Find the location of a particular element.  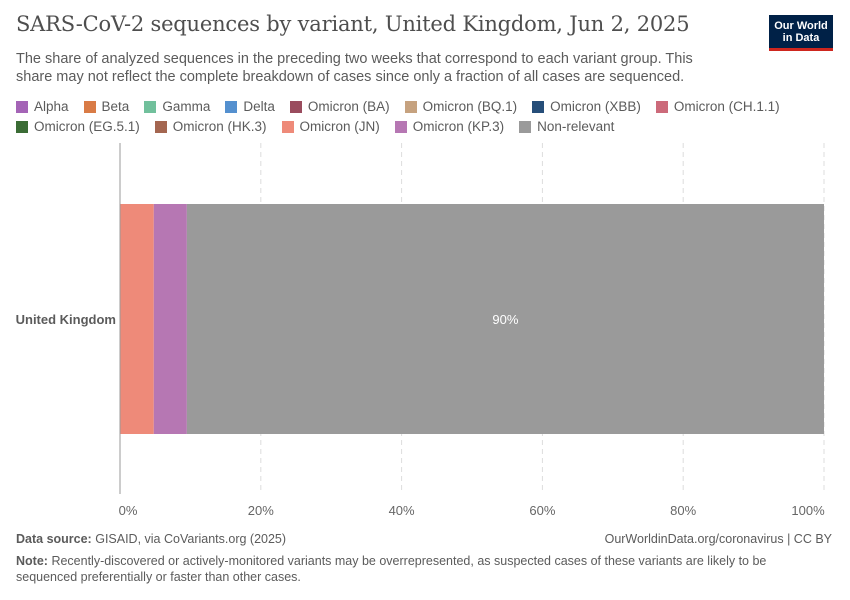

legend-label: Delta is located at coordinates (259, 106).